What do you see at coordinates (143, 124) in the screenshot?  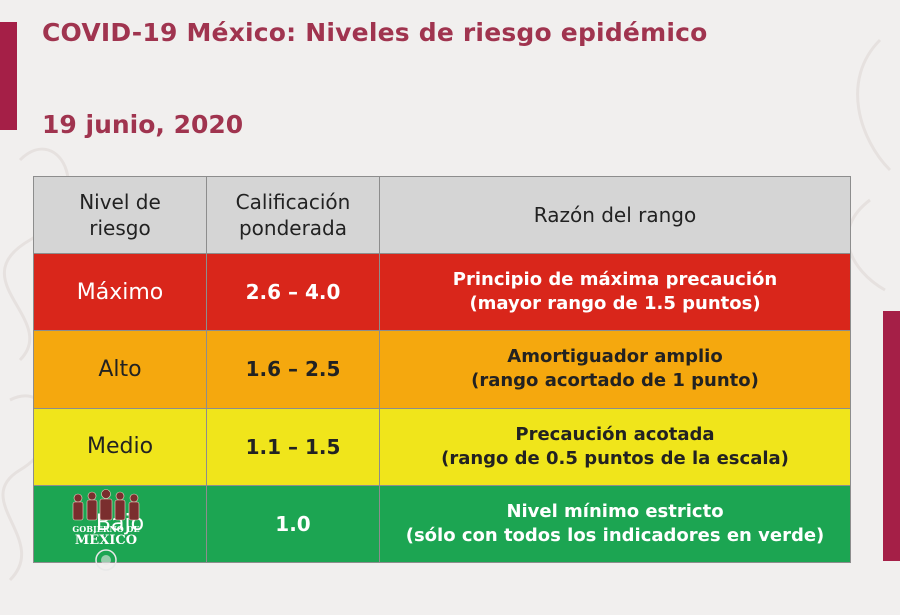 I see `page-date: 19 junio, 2020` at bounding box center [143, 124].